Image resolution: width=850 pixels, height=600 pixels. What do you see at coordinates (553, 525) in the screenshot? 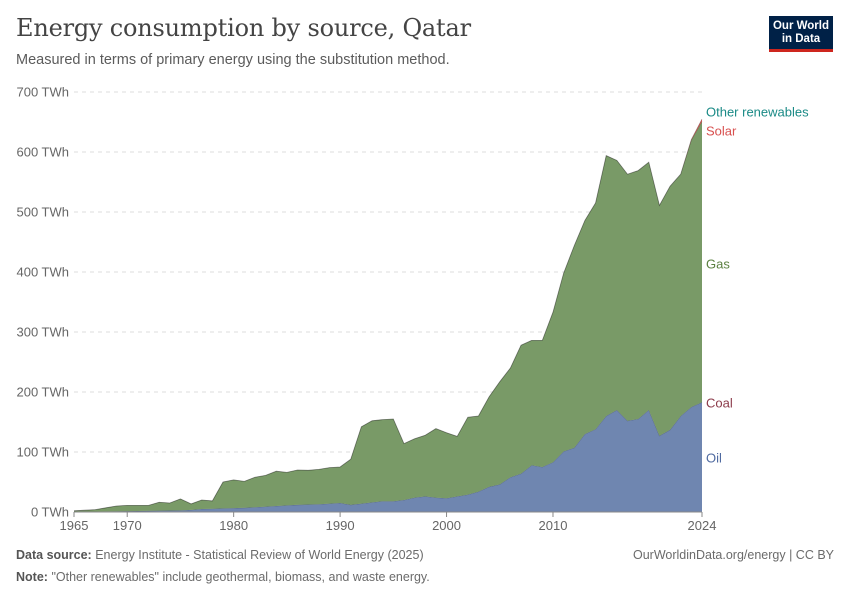
I see `x-tick-label: 2010` at bounding box center [553, 525].